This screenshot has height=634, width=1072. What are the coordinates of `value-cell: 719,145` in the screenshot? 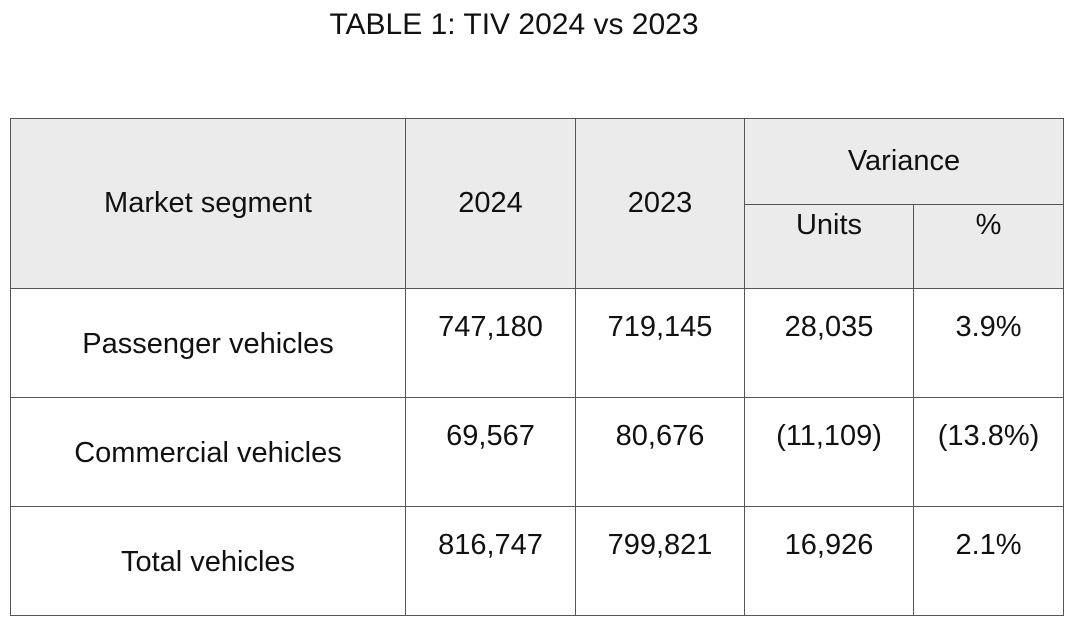 It's located at (660, 343).